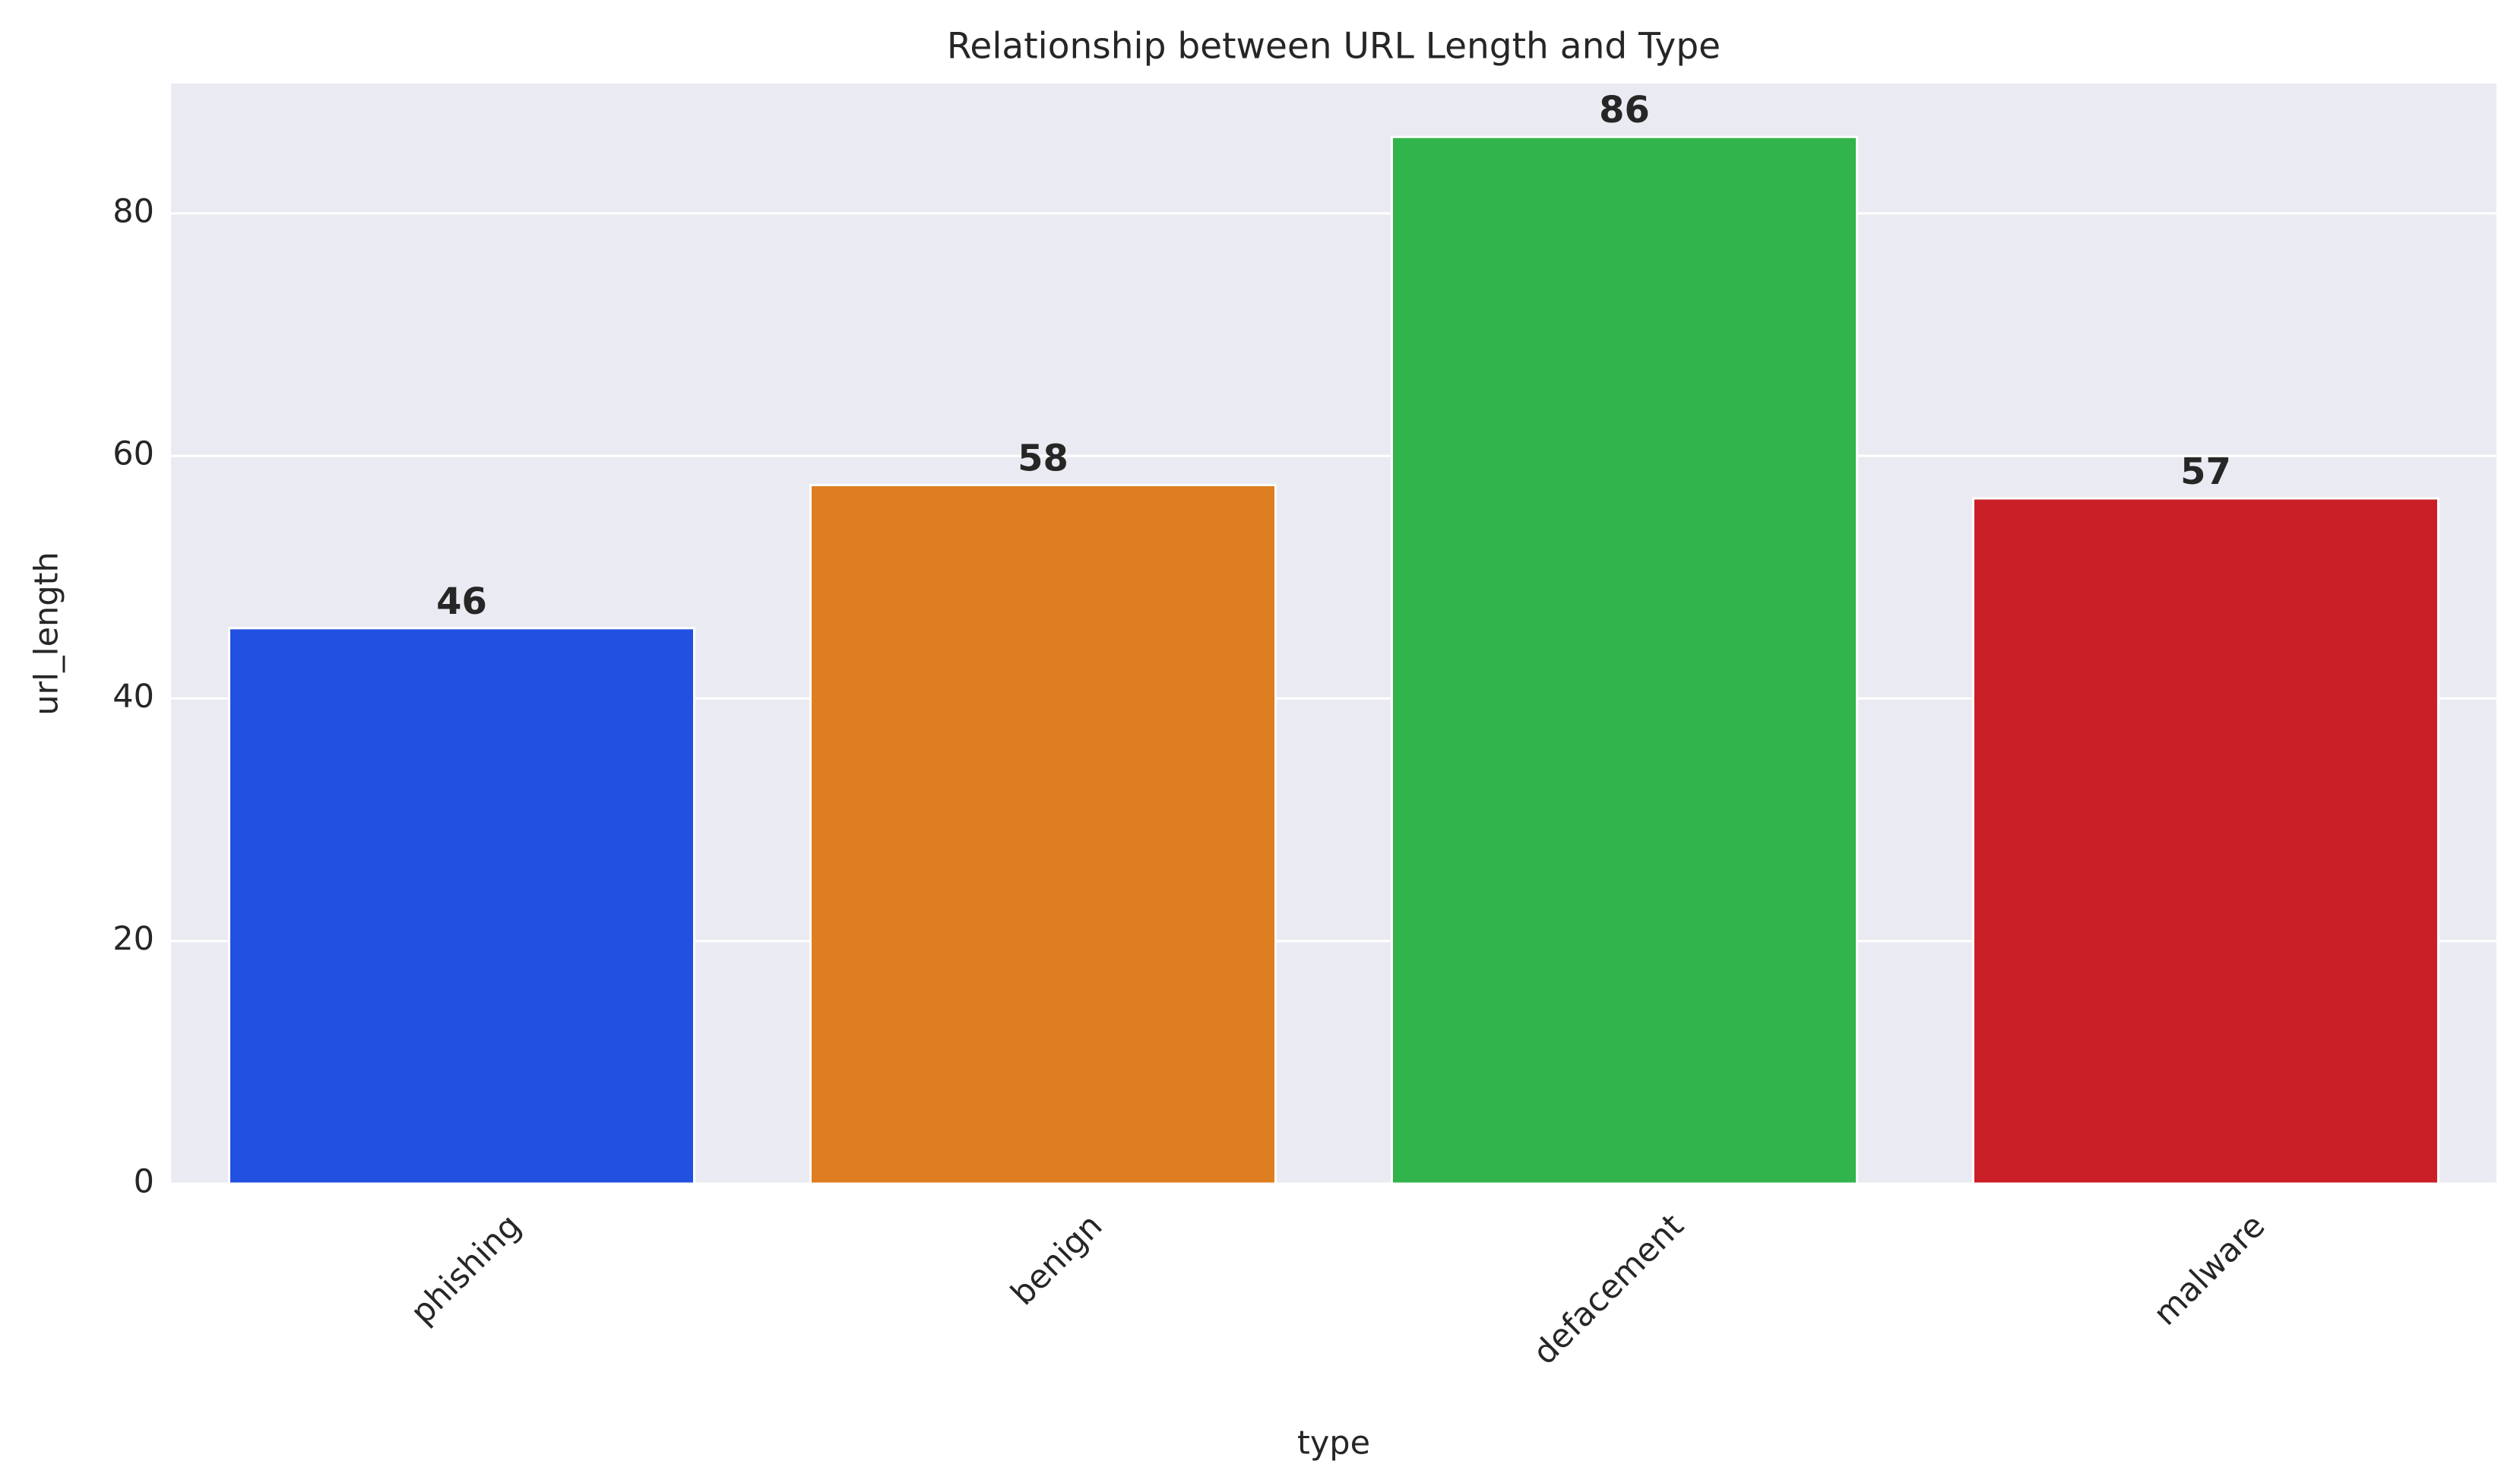 The image size is (2520, 1483). I want to click on y-tick-label: 60, so click(133, 454).